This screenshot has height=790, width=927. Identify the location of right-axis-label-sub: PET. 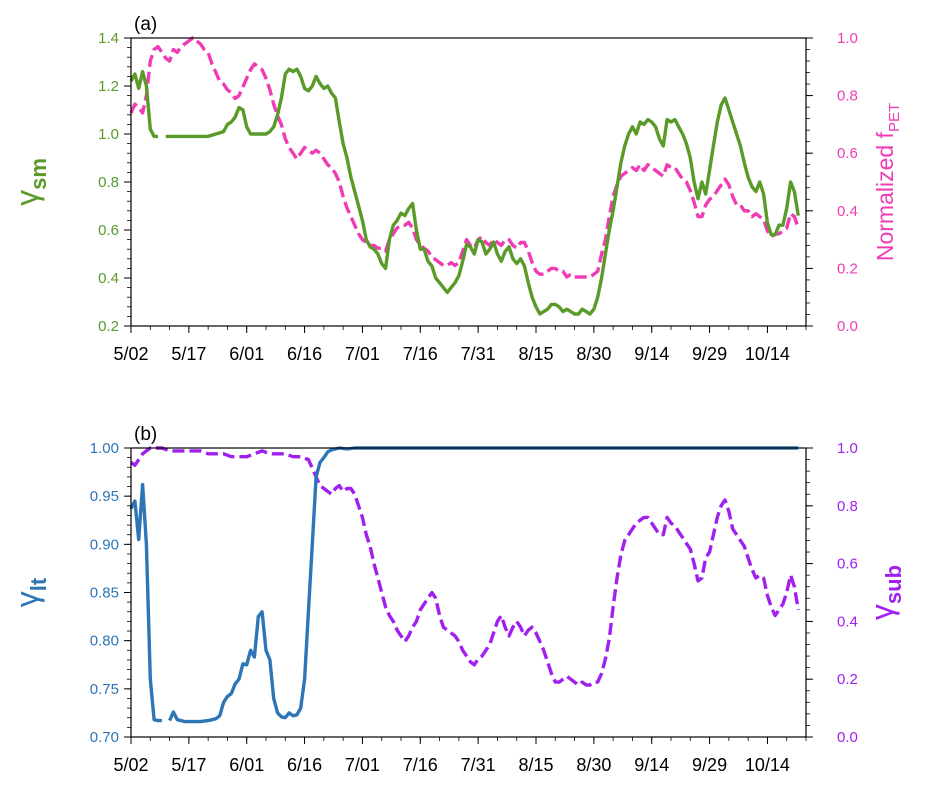
(894, 117).